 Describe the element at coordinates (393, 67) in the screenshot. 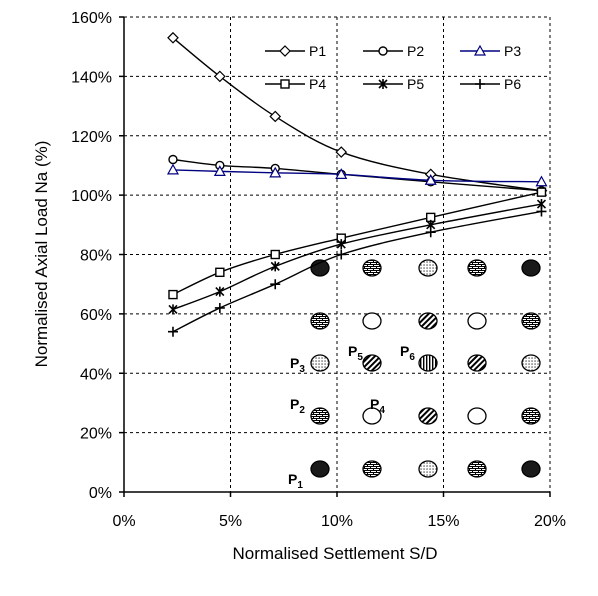

I see `legend: P1 P2 P3 P4 P5 P6` at that location.